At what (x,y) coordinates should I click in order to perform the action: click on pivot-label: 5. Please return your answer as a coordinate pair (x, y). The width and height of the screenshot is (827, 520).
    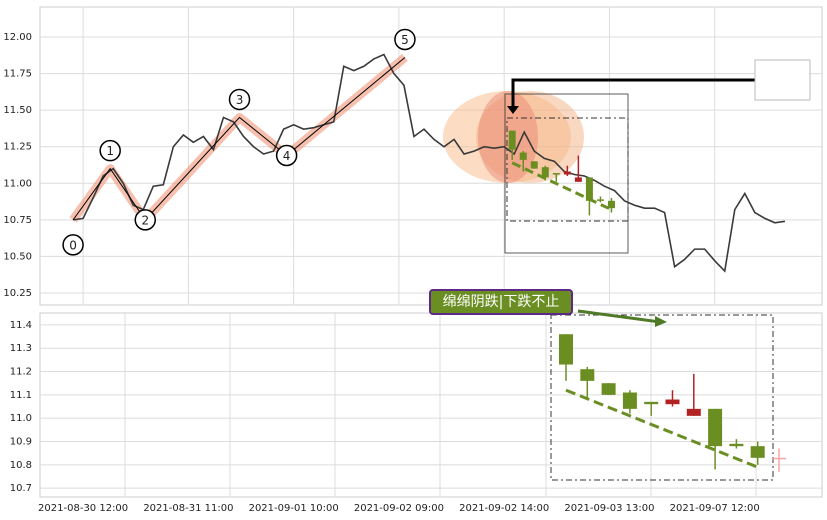
    Looking at the image, I should click on (405, 40).